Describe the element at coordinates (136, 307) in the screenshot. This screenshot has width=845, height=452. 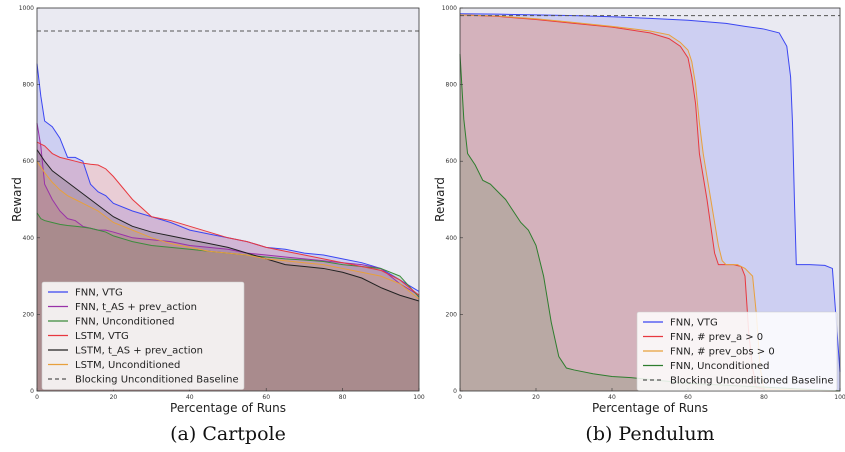
I see `legend-label: FNN, t_AS + prev_action` at that location.